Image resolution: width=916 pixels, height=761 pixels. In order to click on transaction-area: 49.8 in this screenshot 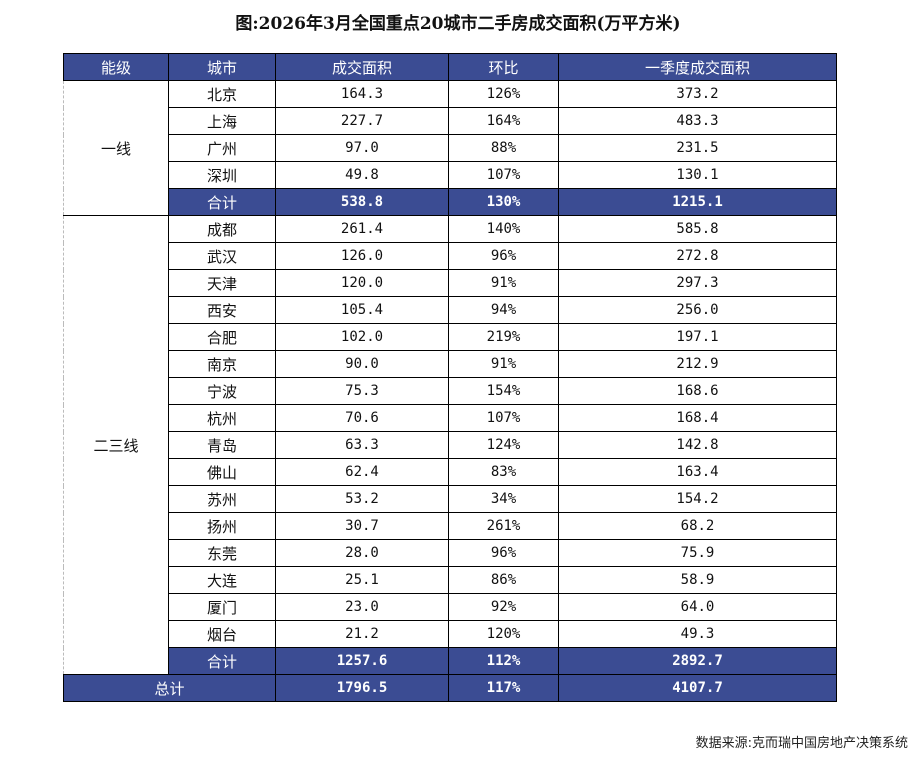, I will do `click(362, 175)`.